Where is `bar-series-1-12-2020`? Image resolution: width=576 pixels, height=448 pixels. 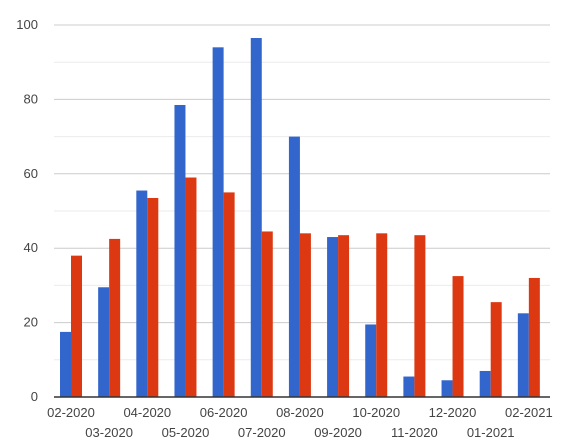 bar-series-1-12-2020 is located at coordinates (447, 388).